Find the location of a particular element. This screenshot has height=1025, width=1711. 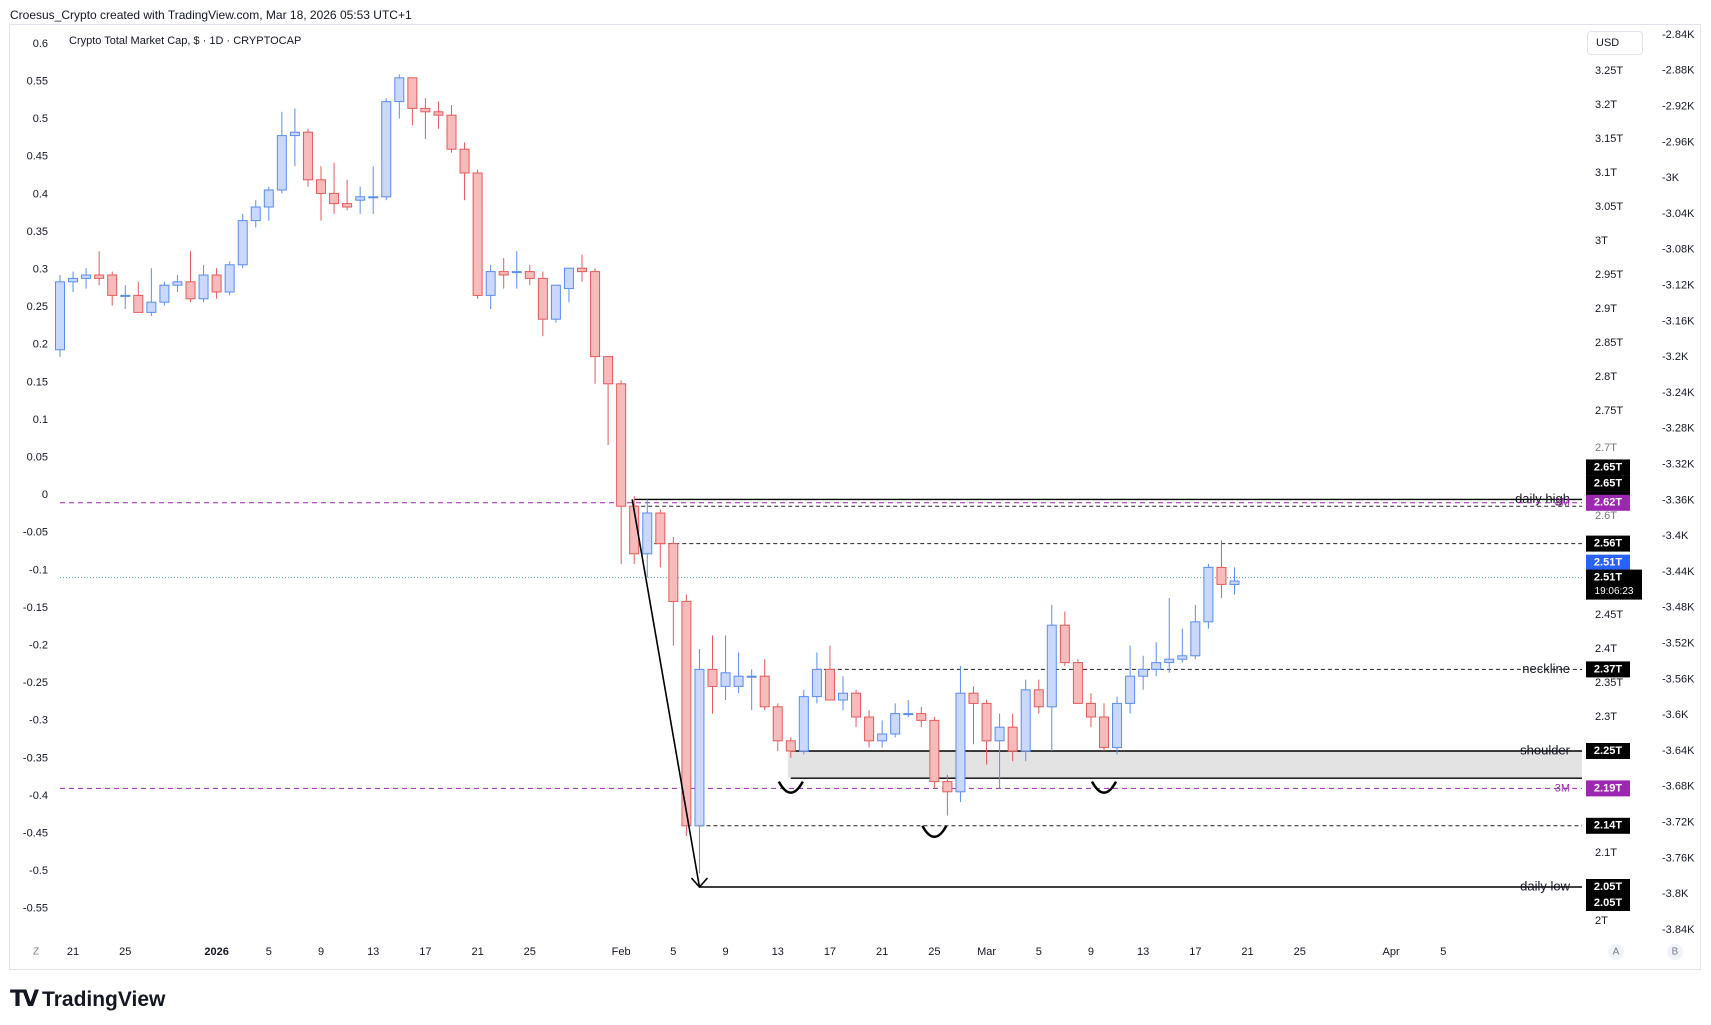

auto-scale-button: A is located at coordinates (1616, 952).